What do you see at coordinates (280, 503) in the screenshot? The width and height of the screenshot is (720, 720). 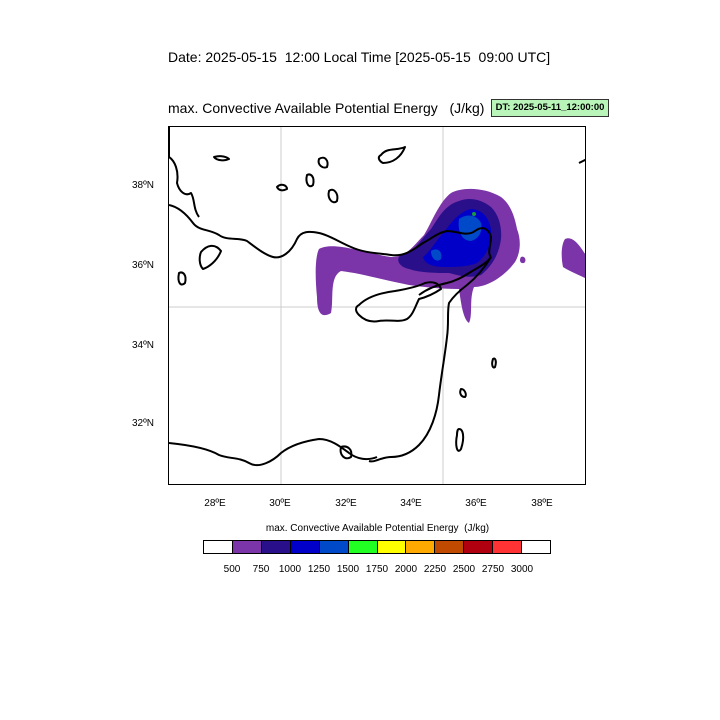 I see `lon-label-30e: 30ºE` at bounding box center [280, 503].